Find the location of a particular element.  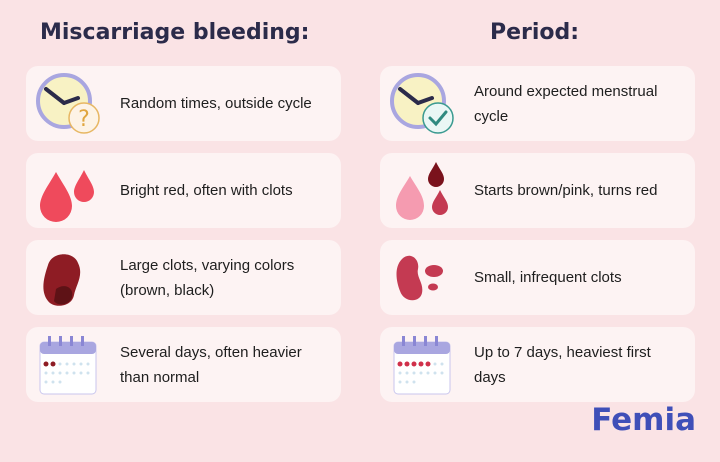

card-duration: Up to 7 days, heaviest first days is located at coordinates (537, 364).